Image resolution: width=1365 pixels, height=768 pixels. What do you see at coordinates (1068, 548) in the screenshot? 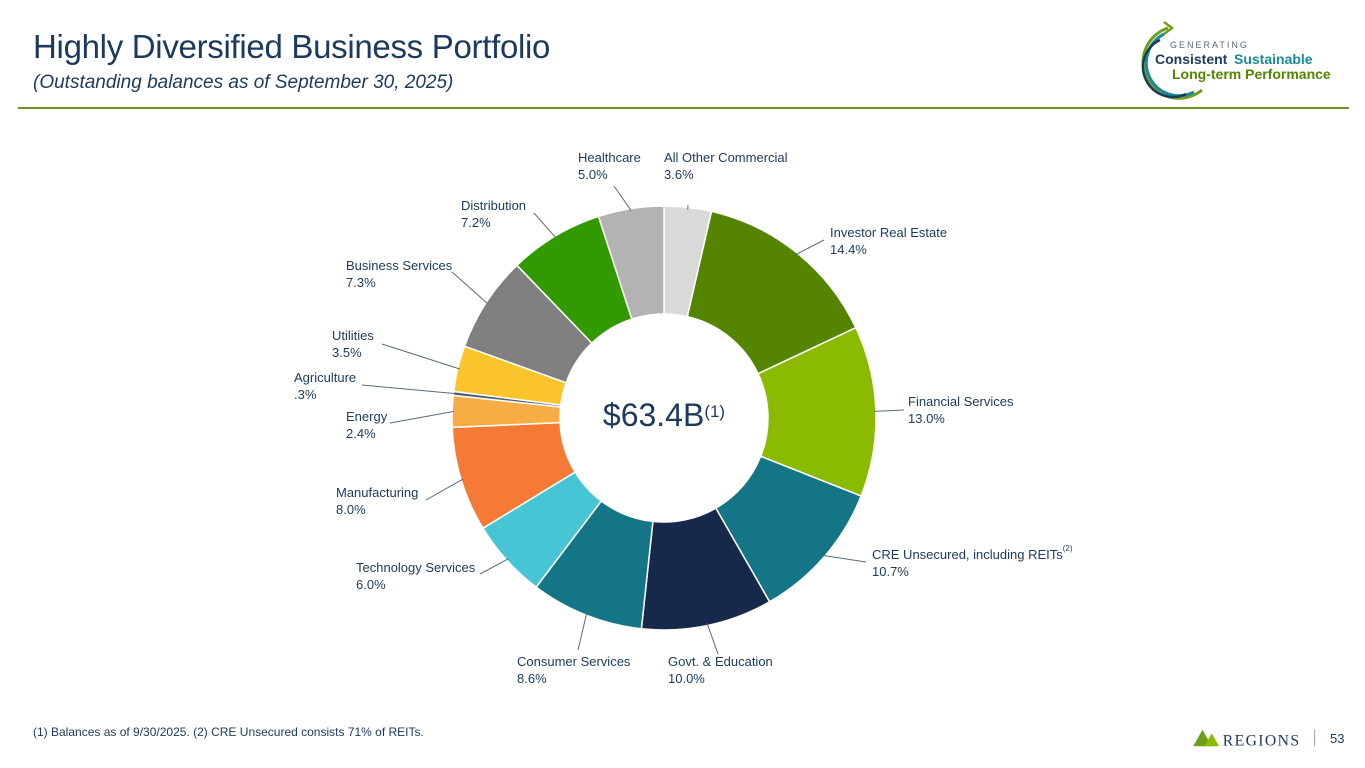
I see `slice-label-sup: (2)` at bounding box center [1068, 548].